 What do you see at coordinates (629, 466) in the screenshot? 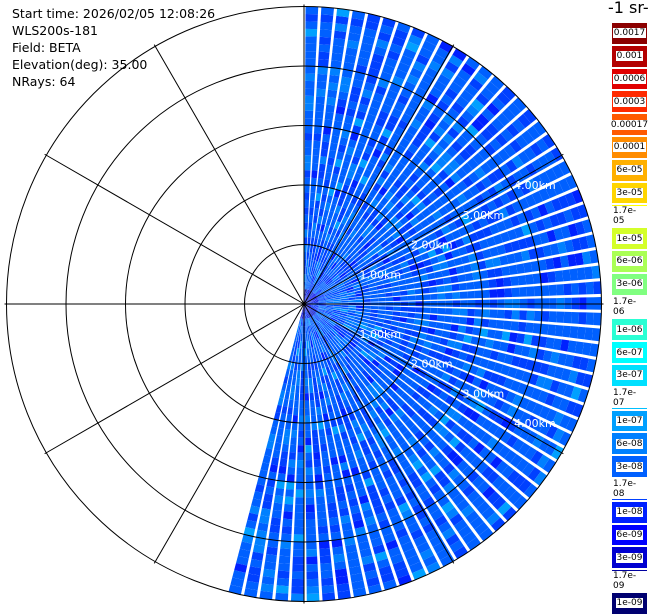
I see `colorbar-level: 3e-08` at bounding box center [629, 466].